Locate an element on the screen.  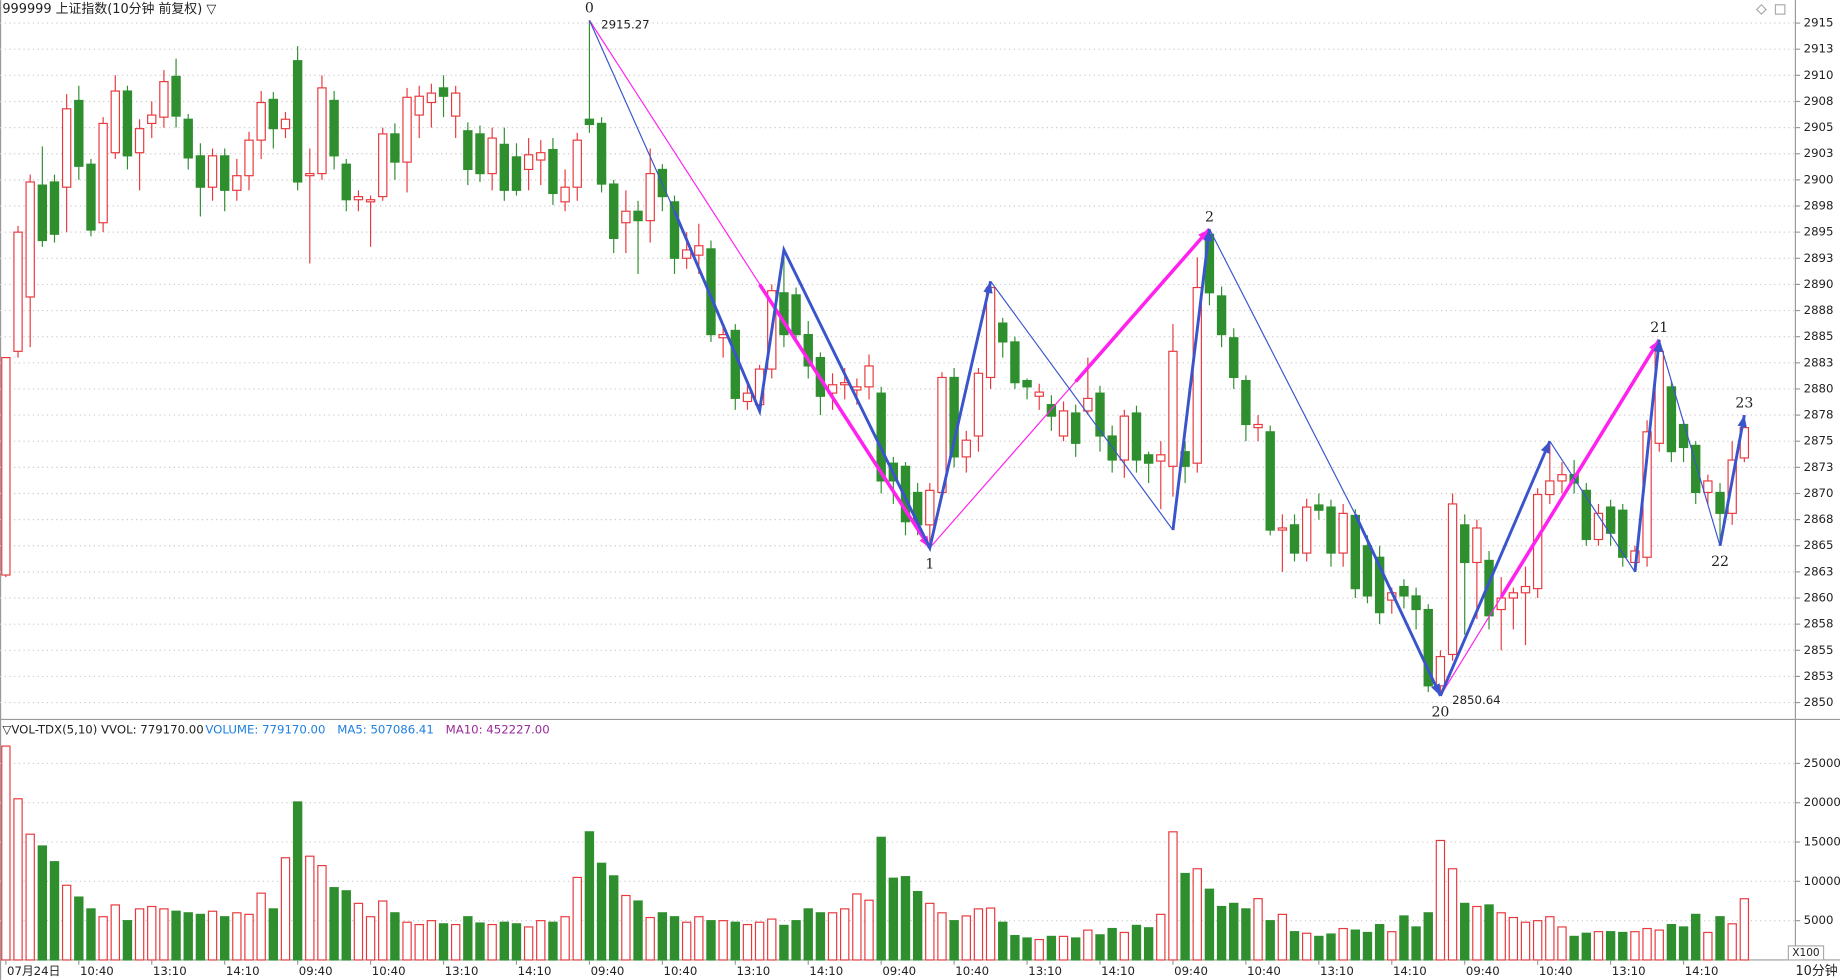
y-tick-label: 2865 is located at coordinates (1819, 545).